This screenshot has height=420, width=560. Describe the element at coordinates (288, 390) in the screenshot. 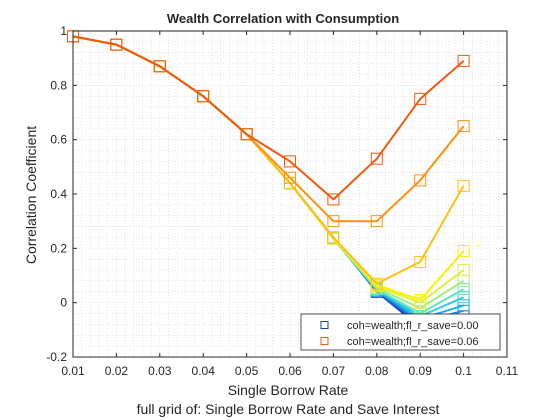

I see `x-axis-label: Single Borrow Rate` at that location.